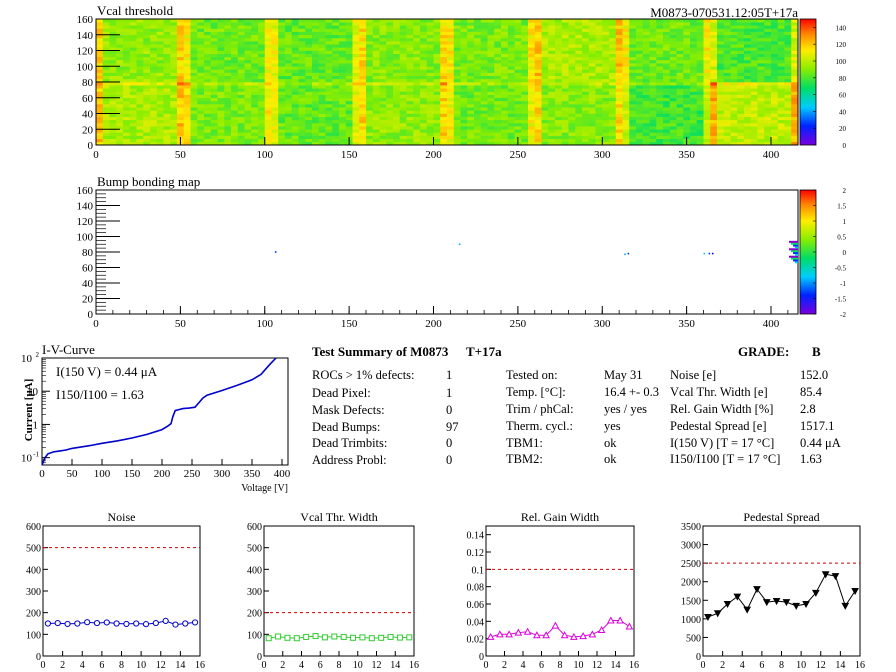 The image size is (896, 672). Describe the element at coordinates (610, 443) in the screenshot. I see `summary-value: ok` at that location.